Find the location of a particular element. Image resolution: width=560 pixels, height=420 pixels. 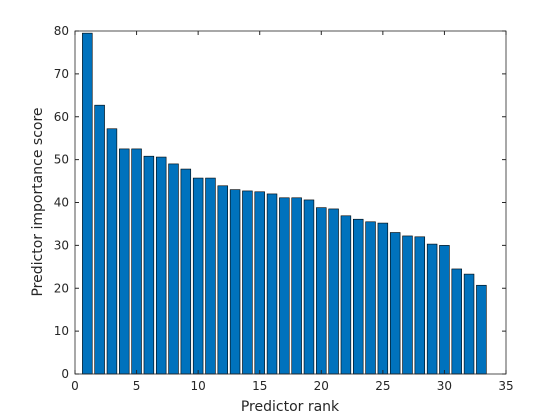

y-tick-label: 30 is located at coordinates (61, 245).